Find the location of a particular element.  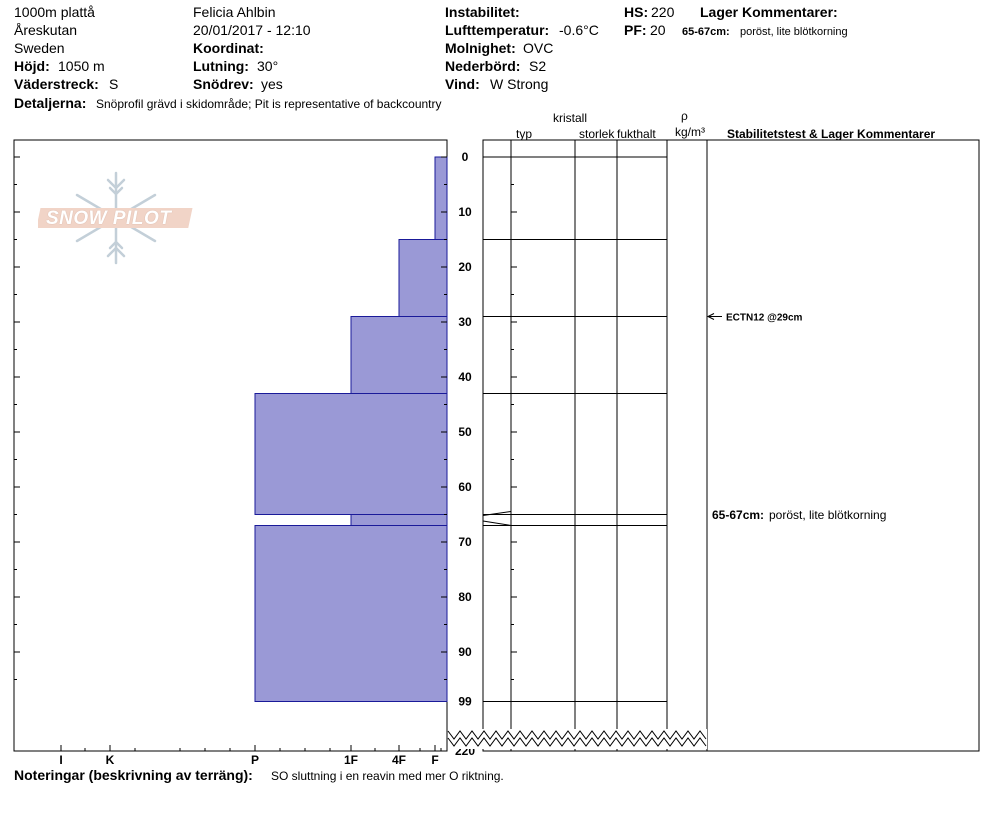

moisture-column-header: fukthalt is located at coordinates (636, 134).